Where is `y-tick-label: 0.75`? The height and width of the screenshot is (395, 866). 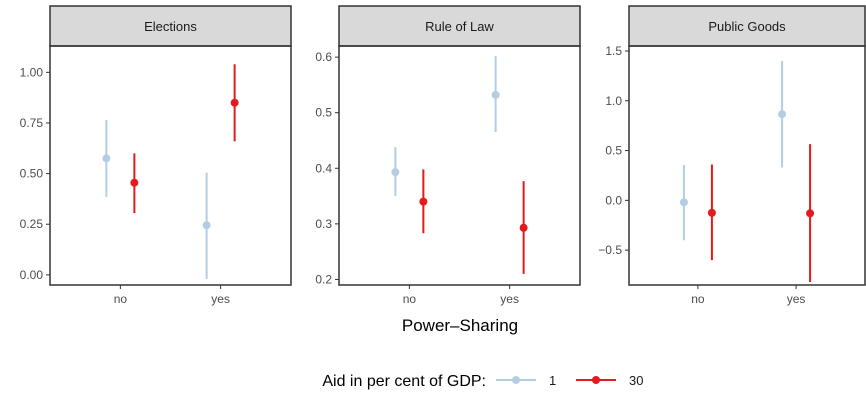 y-tick-label: 0.75 is located at coordinates (32, 123).